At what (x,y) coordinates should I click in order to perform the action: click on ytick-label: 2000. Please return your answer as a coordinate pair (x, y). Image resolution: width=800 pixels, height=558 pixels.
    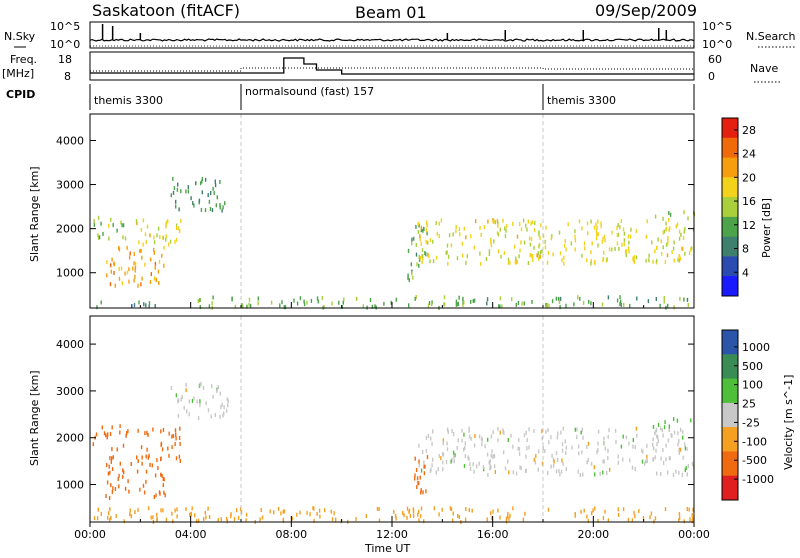
    Looking at the image, I should click on (70, 438).